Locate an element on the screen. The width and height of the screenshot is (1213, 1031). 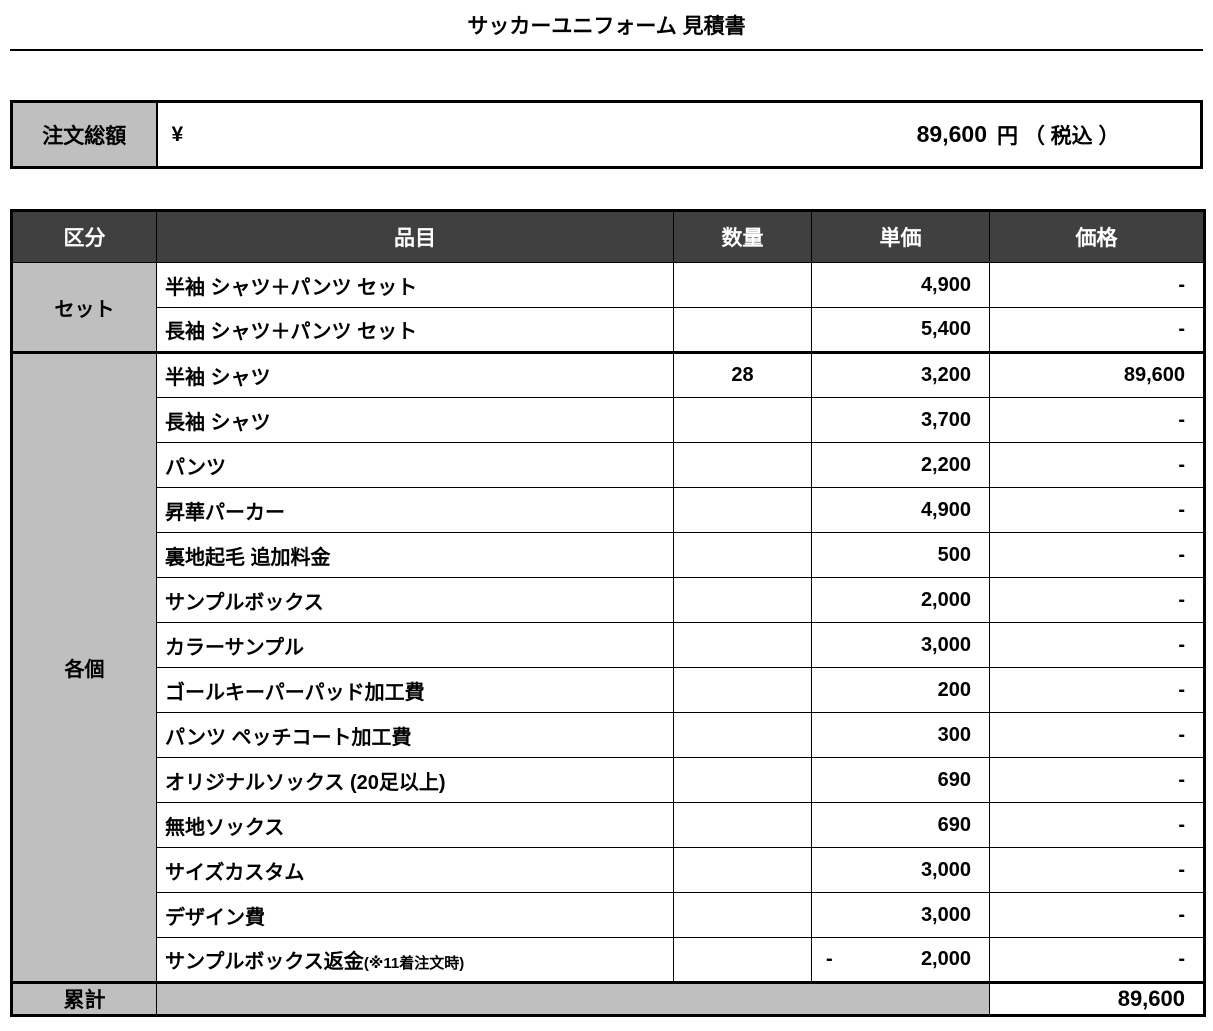
table-row: ゴールキーパーパッド加工費 200 - is located at coordinates (608, 690).